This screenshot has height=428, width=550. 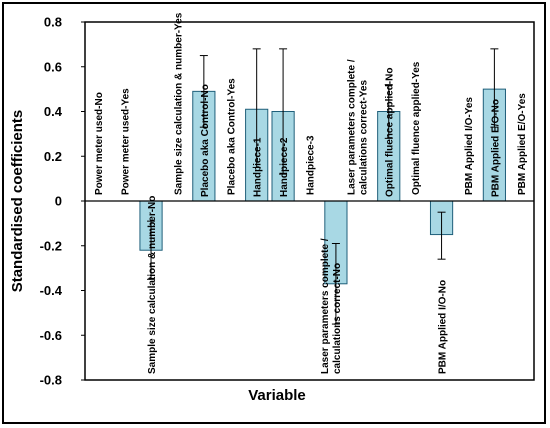 I want to click on category-label: PBM Applied I/O-No, so click(x=443, y=327).